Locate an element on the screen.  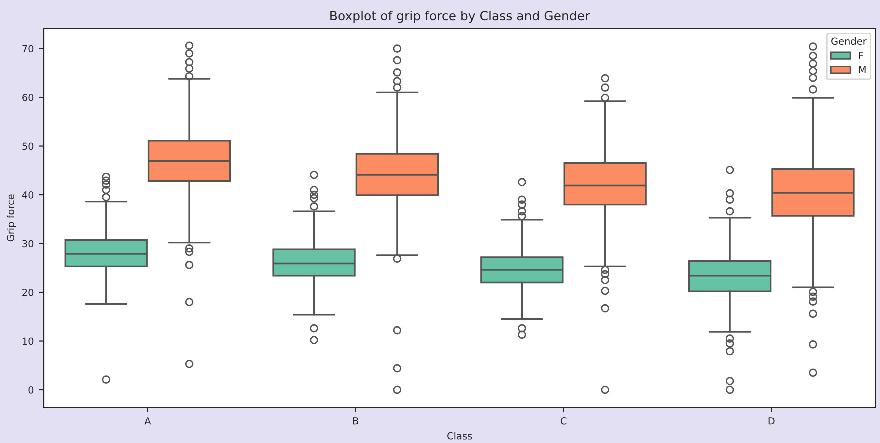
x-tick-label: B is located at coordinates (355, 421).